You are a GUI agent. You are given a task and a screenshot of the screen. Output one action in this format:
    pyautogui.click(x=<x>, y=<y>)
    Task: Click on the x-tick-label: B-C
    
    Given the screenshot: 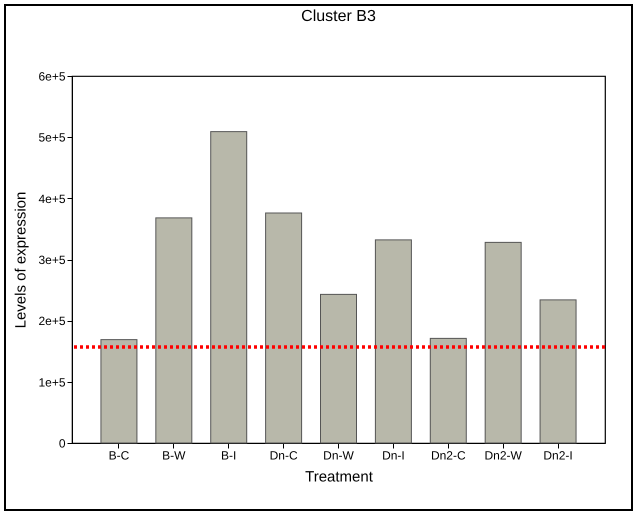 What is the action you would take?
    pyautogui.click(x=119, y=455)
    